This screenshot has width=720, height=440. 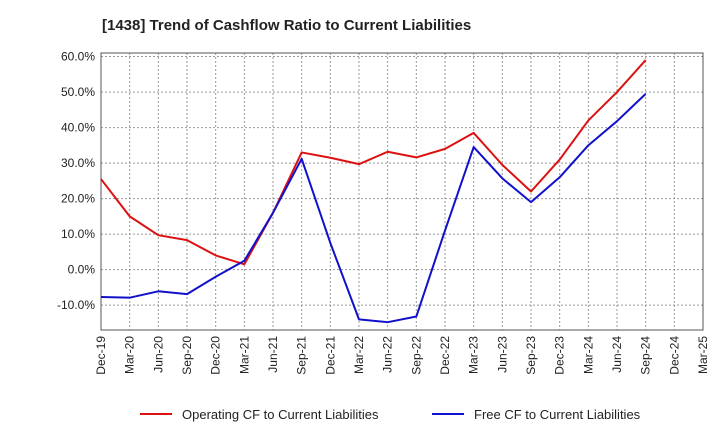 I want to click on x-tick-label: Mar-21, so click(x=244, y=355).